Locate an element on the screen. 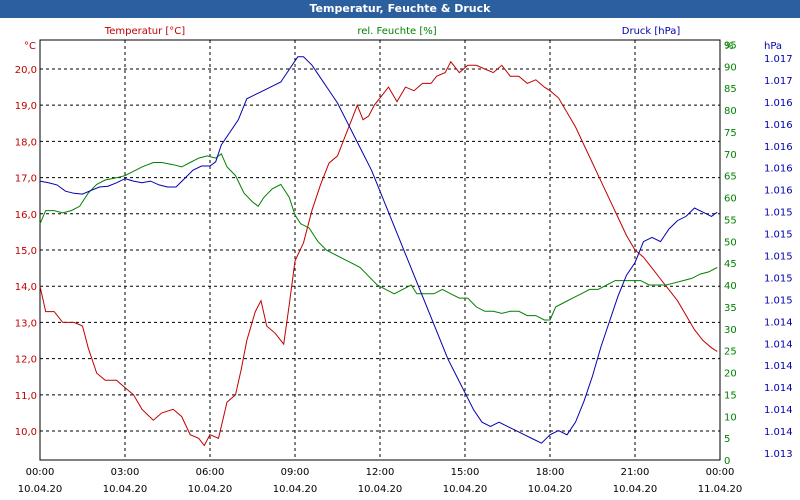 The height and width of the screenshot is (500, 800). x-tick-time: 18:00 is located at coordinates (550, 472).